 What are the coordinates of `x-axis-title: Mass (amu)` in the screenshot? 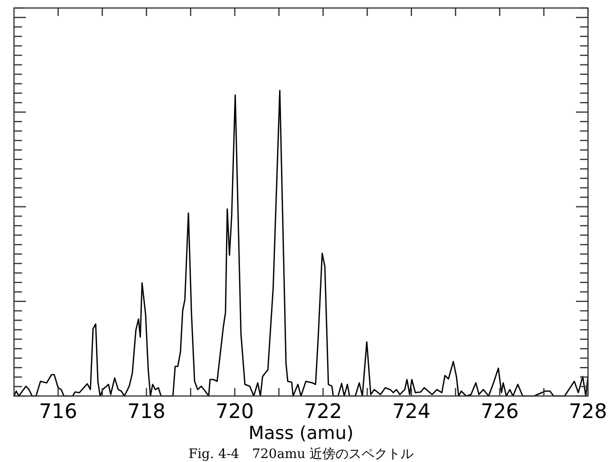 It's located at (301, 433).